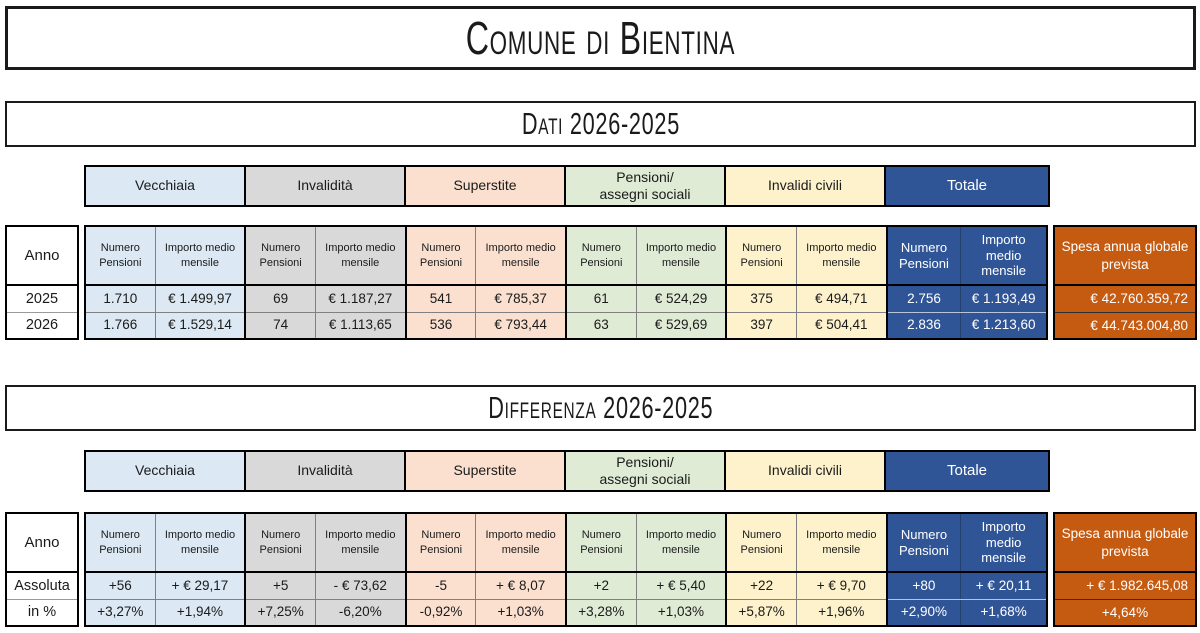  What do you see at coordinates (923, 298) in the screenshot?
I see `data-cell: 2.756` at bounding box center [923, 298].